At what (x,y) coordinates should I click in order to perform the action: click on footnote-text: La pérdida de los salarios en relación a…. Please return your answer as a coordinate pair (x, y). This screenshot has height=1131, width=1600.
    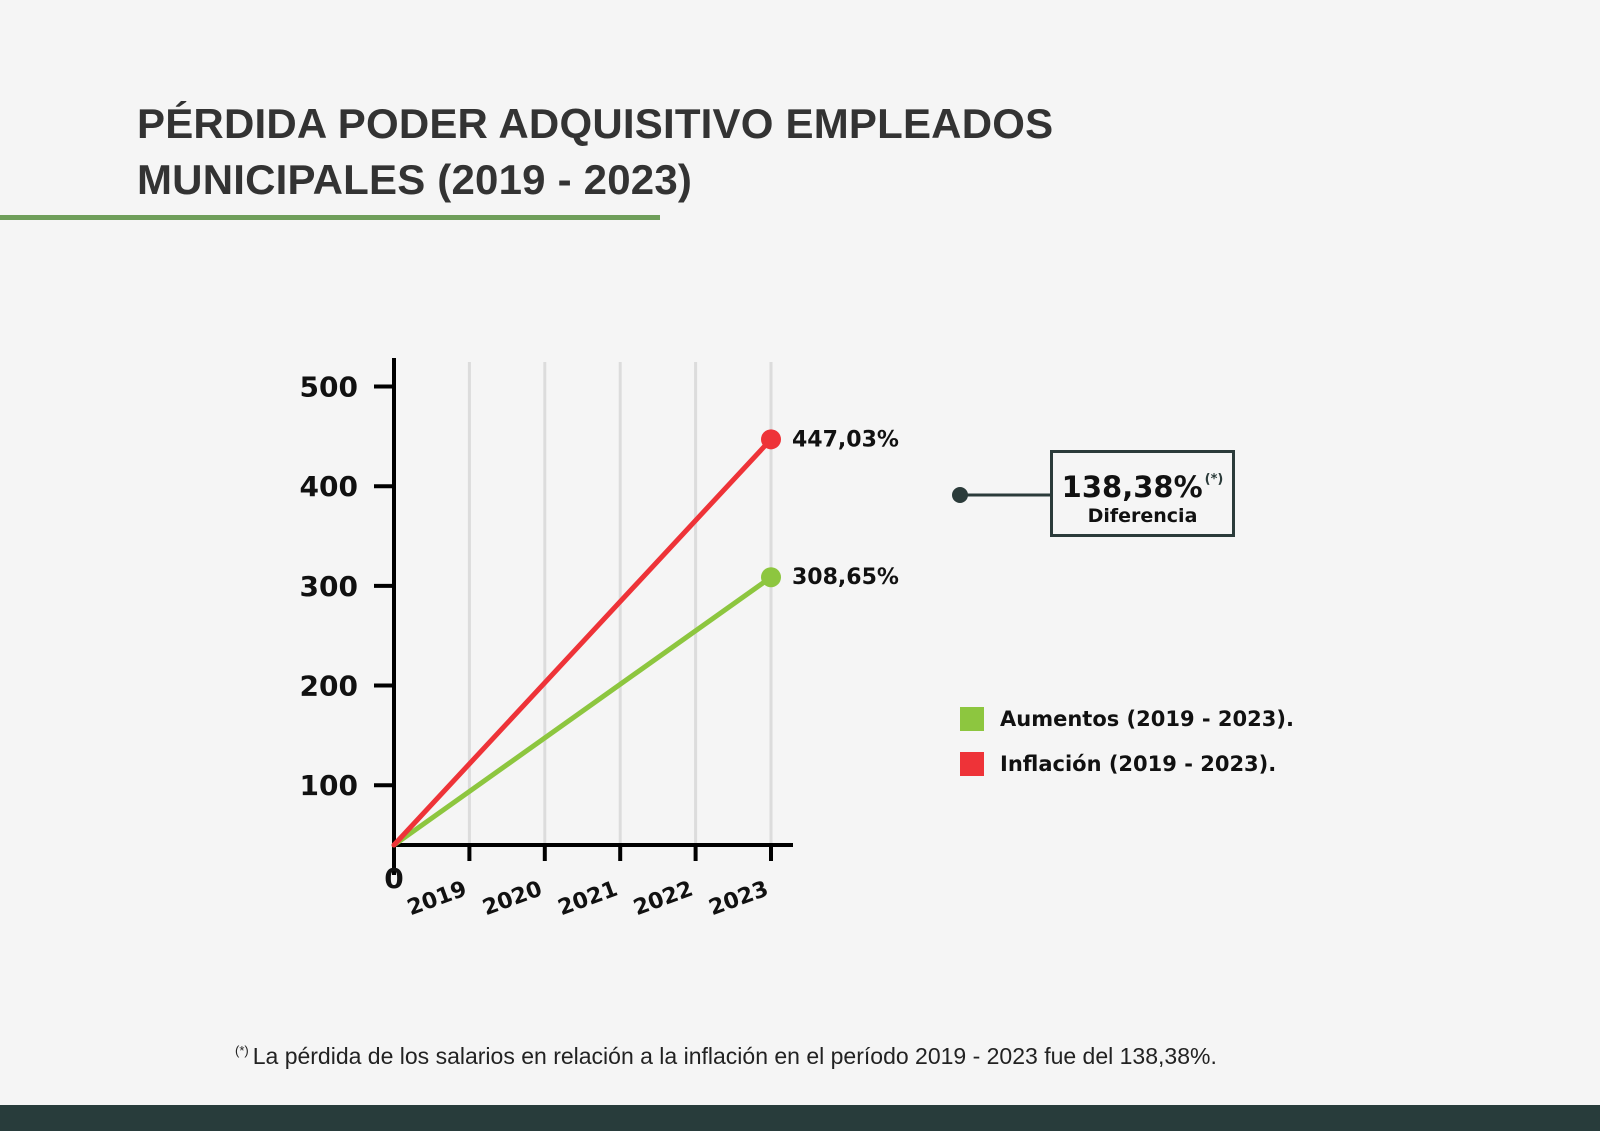
    Looking at the image, I should click on (734, 1056).